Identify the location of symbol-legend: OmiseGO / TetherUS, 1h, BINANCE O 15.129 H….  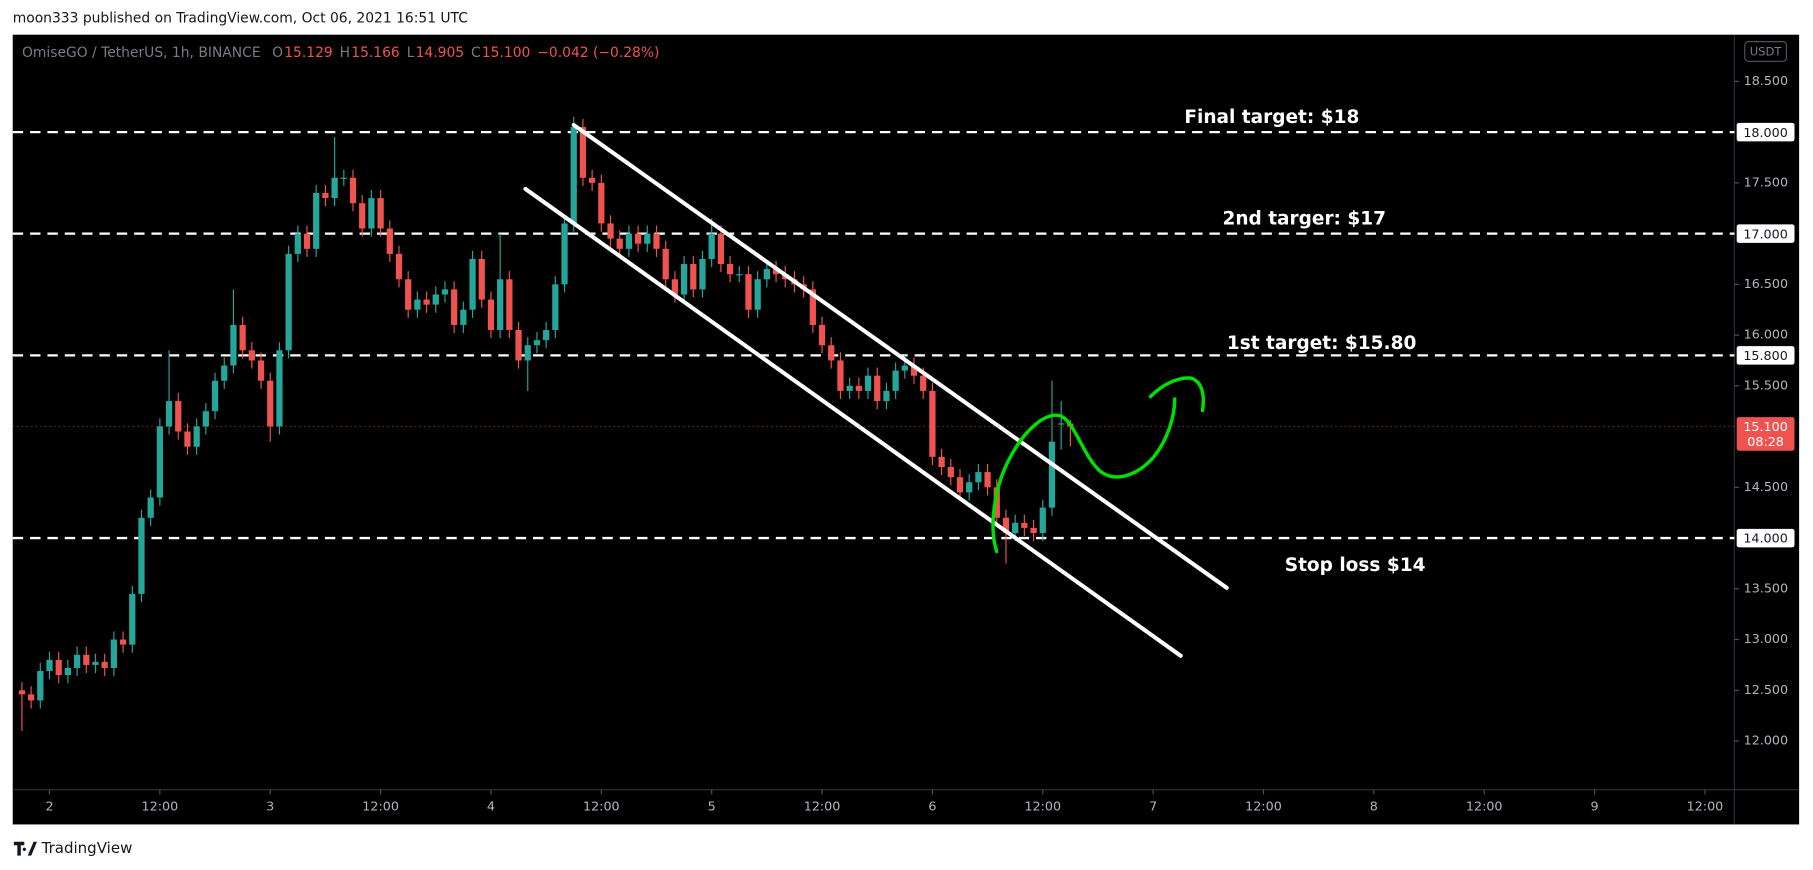
(340, 53).